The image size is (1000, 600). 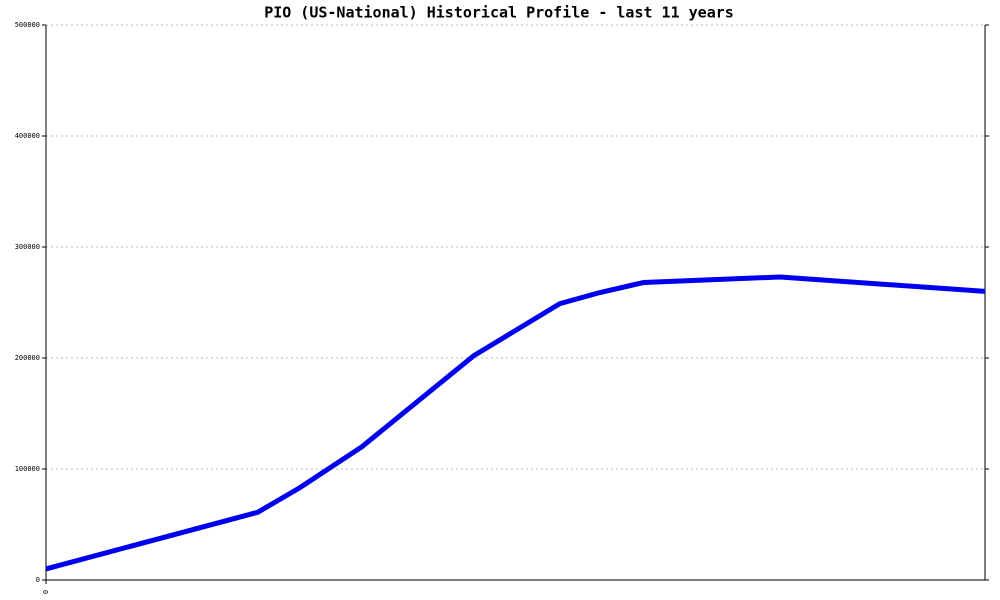 I want to click on y-tick-label: 300000, so click(x=27, y=247).